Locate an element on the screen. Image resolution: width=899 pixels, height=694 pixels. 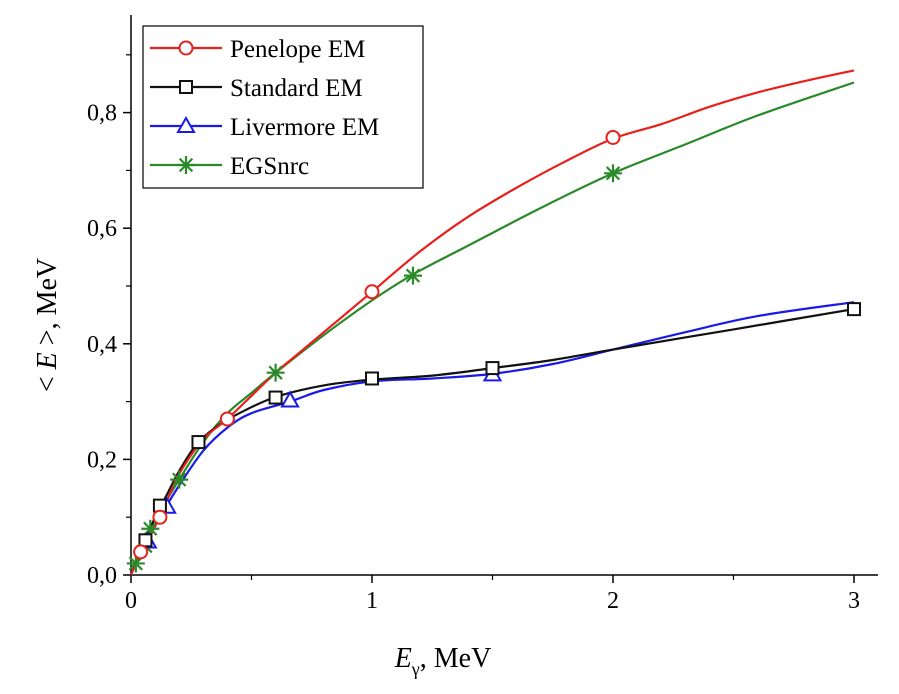
y-tick-label: 0,4 is located at coordinates (102, 345).